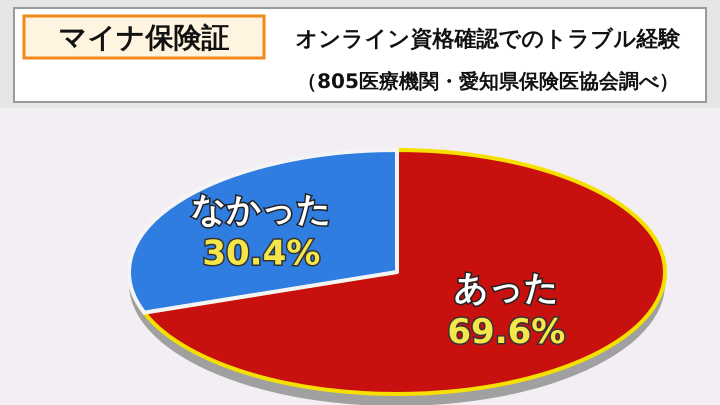 This screenshot has width=720, height=405. I want to click on chart-title: オンライン資格確認でのトラブル経験, so click(489, 39).